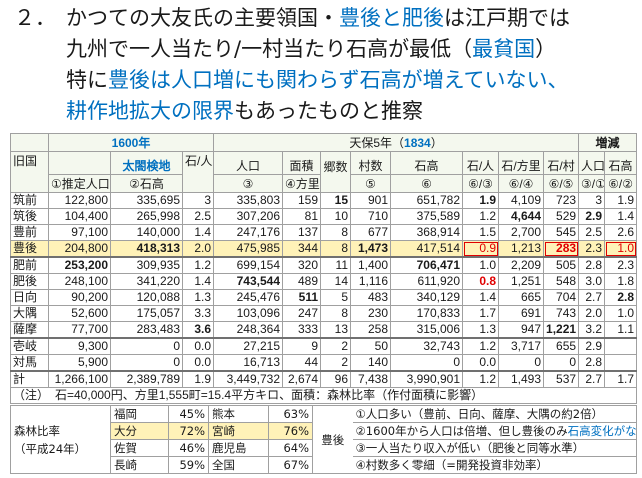 Image resolution: width=642 pixels, height=478 pixels. Describe the element at coordinates (427, 379) in the screenshot. I see `table-cell: 3,990,901` at that location.